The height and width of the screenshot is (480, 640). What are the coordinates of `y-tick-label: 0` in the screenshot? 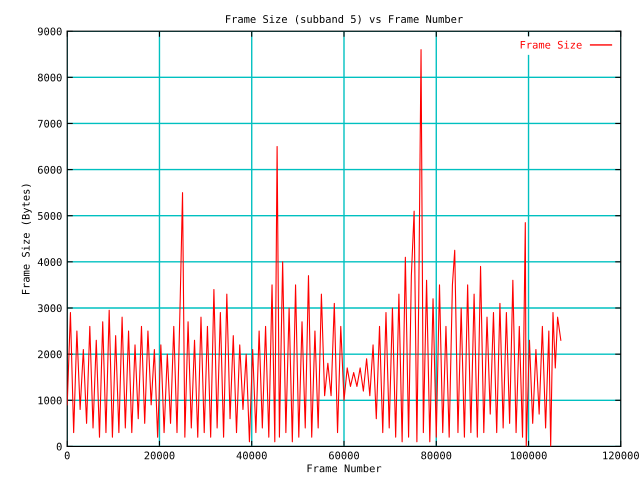 It's located at (59, 446).